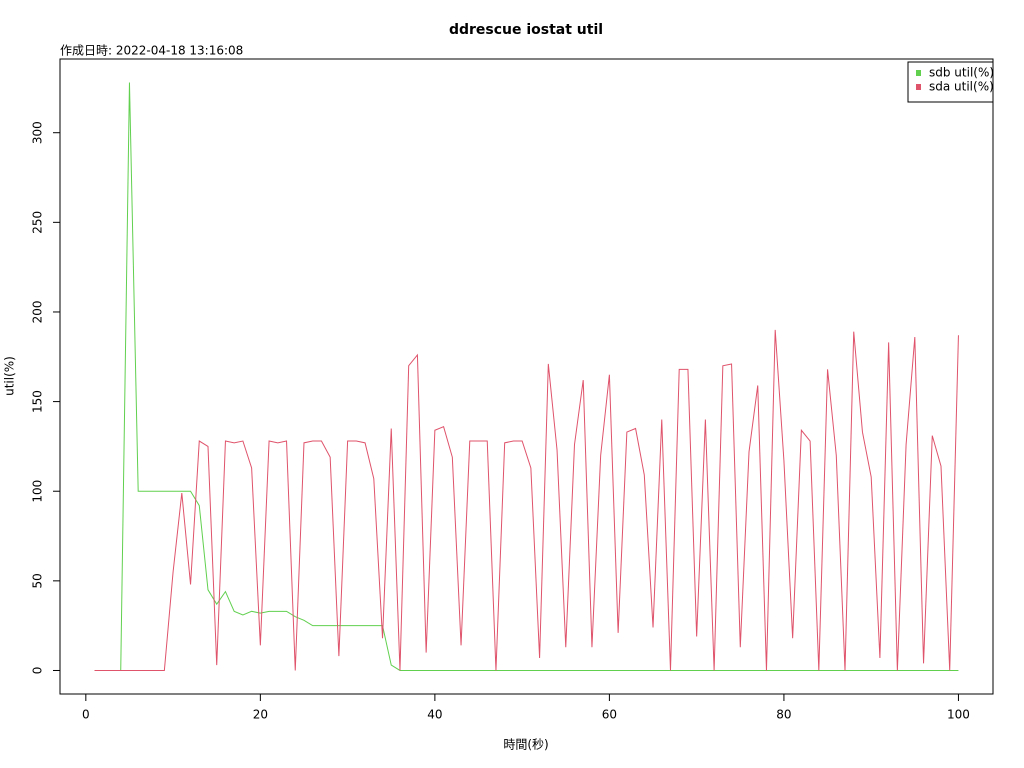 This screenshot has width=1024, height=768. I want to click on y-axis-label: util(%), so click(10, 376).